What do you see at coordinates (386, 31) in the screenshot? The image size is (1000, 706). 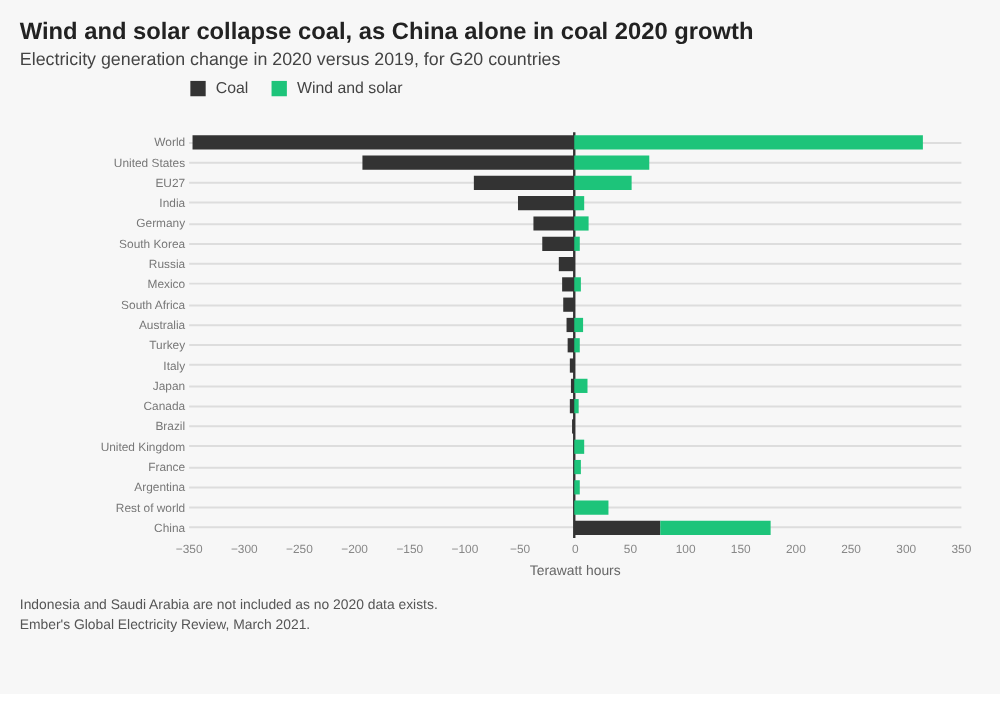 I see `chart-title: Wind and solar collapse coal, as China alone in coal 2020 growth` at bounding box center [386, 31].